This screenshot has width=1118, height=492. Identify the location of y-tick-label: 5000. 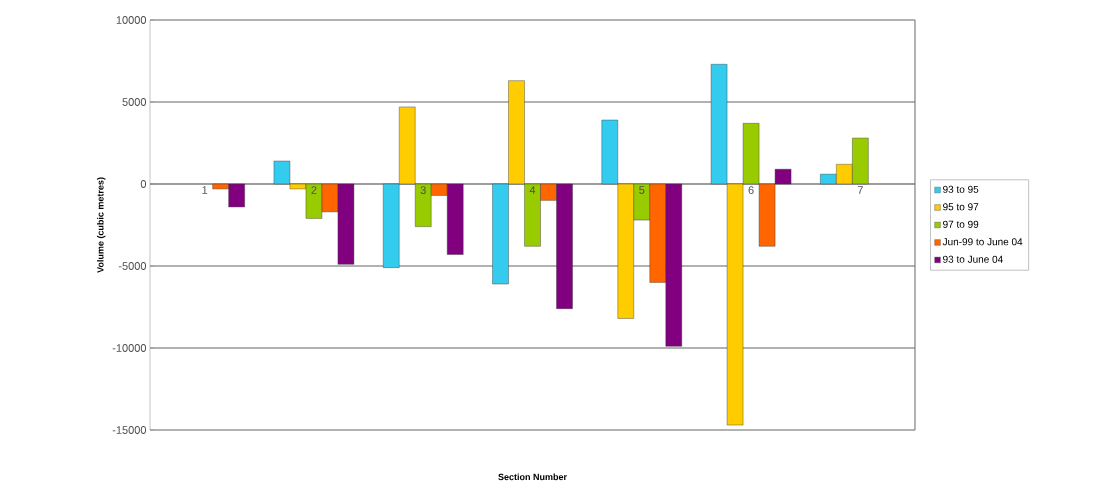
(134, 102).